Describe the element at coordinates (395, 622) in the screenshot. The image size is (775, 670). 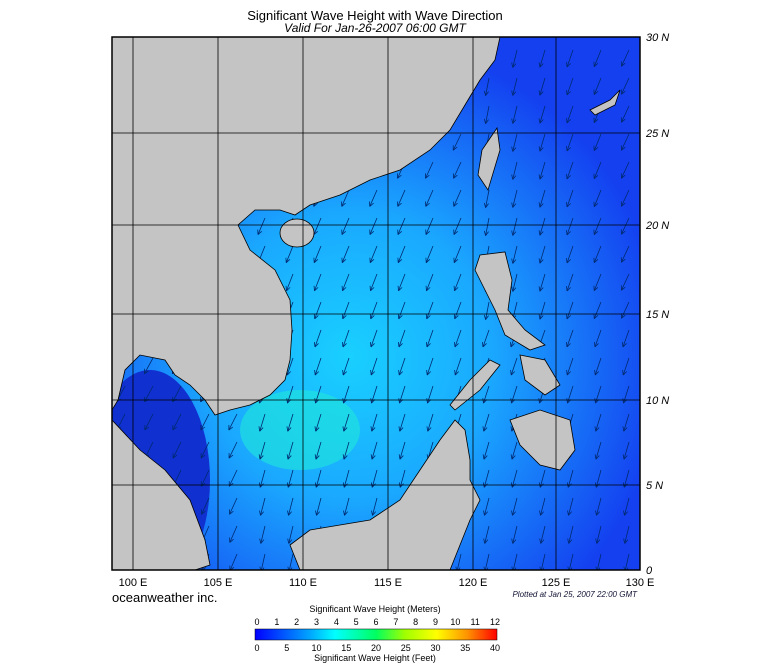
I see `meters-label: 7` at that location.